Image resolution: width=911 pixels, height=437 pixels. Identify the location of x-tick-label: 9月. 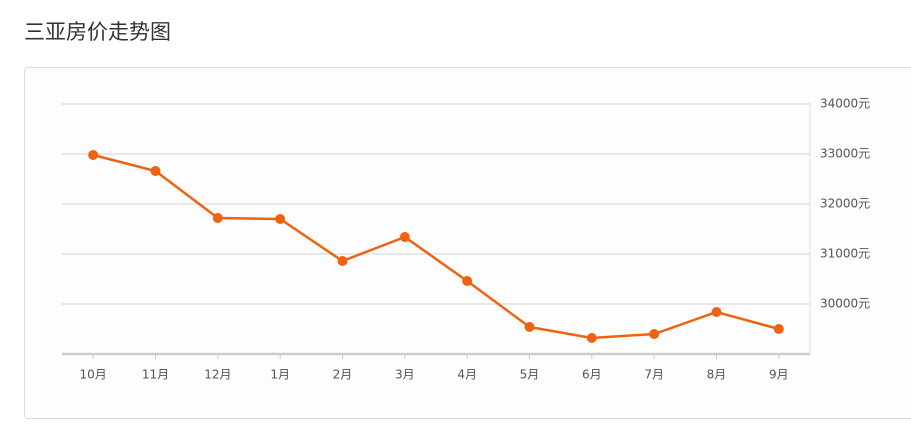
(779, 375).